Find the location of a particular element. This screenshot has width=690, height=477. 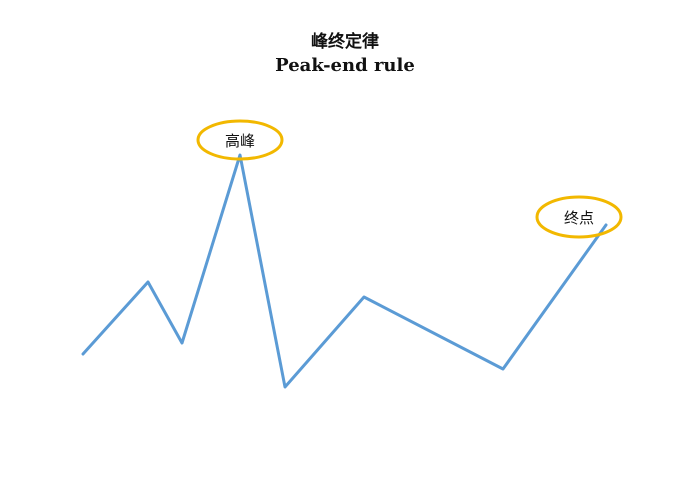

peak-highlight-ellipse is located at coordinates (240, 140).